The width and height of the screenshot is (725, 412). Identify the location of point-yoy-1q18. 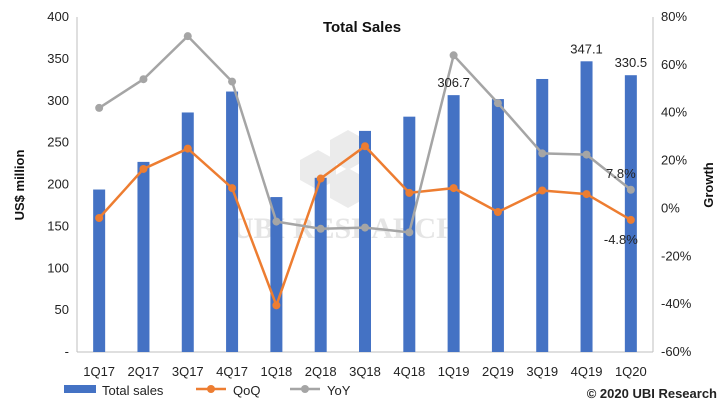
(276, 221).